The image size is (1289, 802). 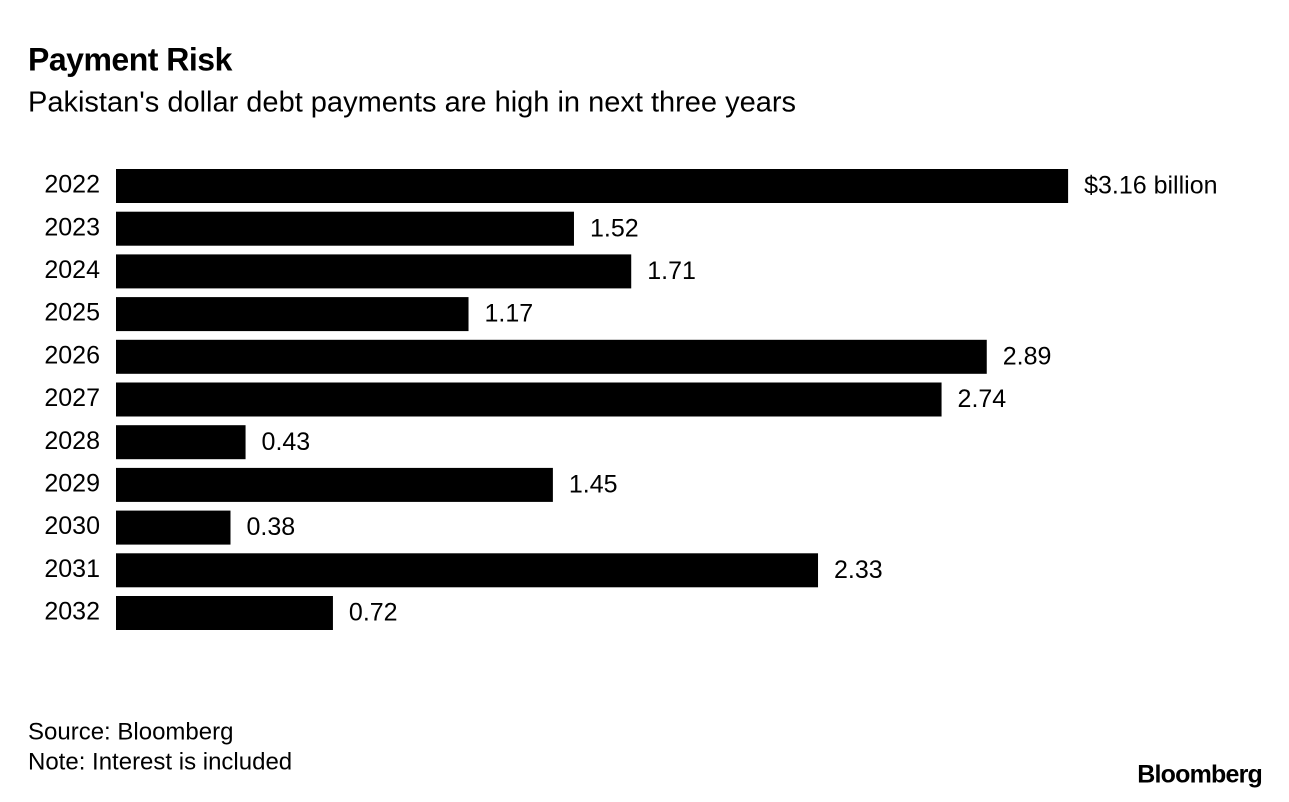 What do you see at coordinates (858, 570) in the screenshot?
I see `value-label: 2.33` at bounding box center [858, 570].